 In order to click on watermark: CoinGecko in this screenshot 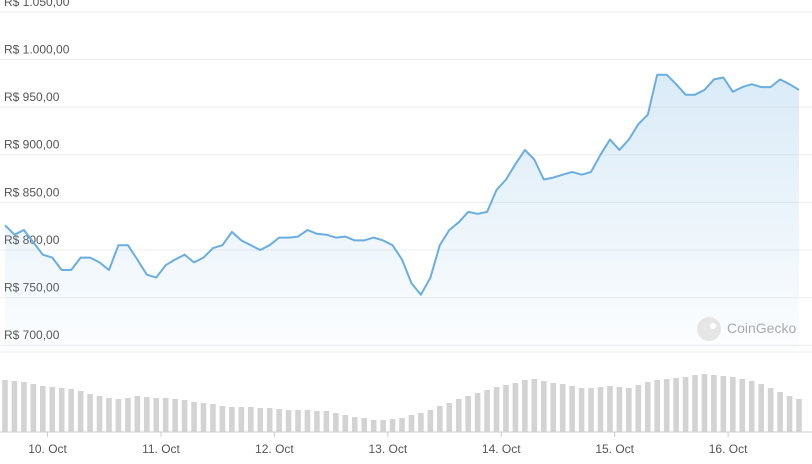, I will do `click(746, 329)`.